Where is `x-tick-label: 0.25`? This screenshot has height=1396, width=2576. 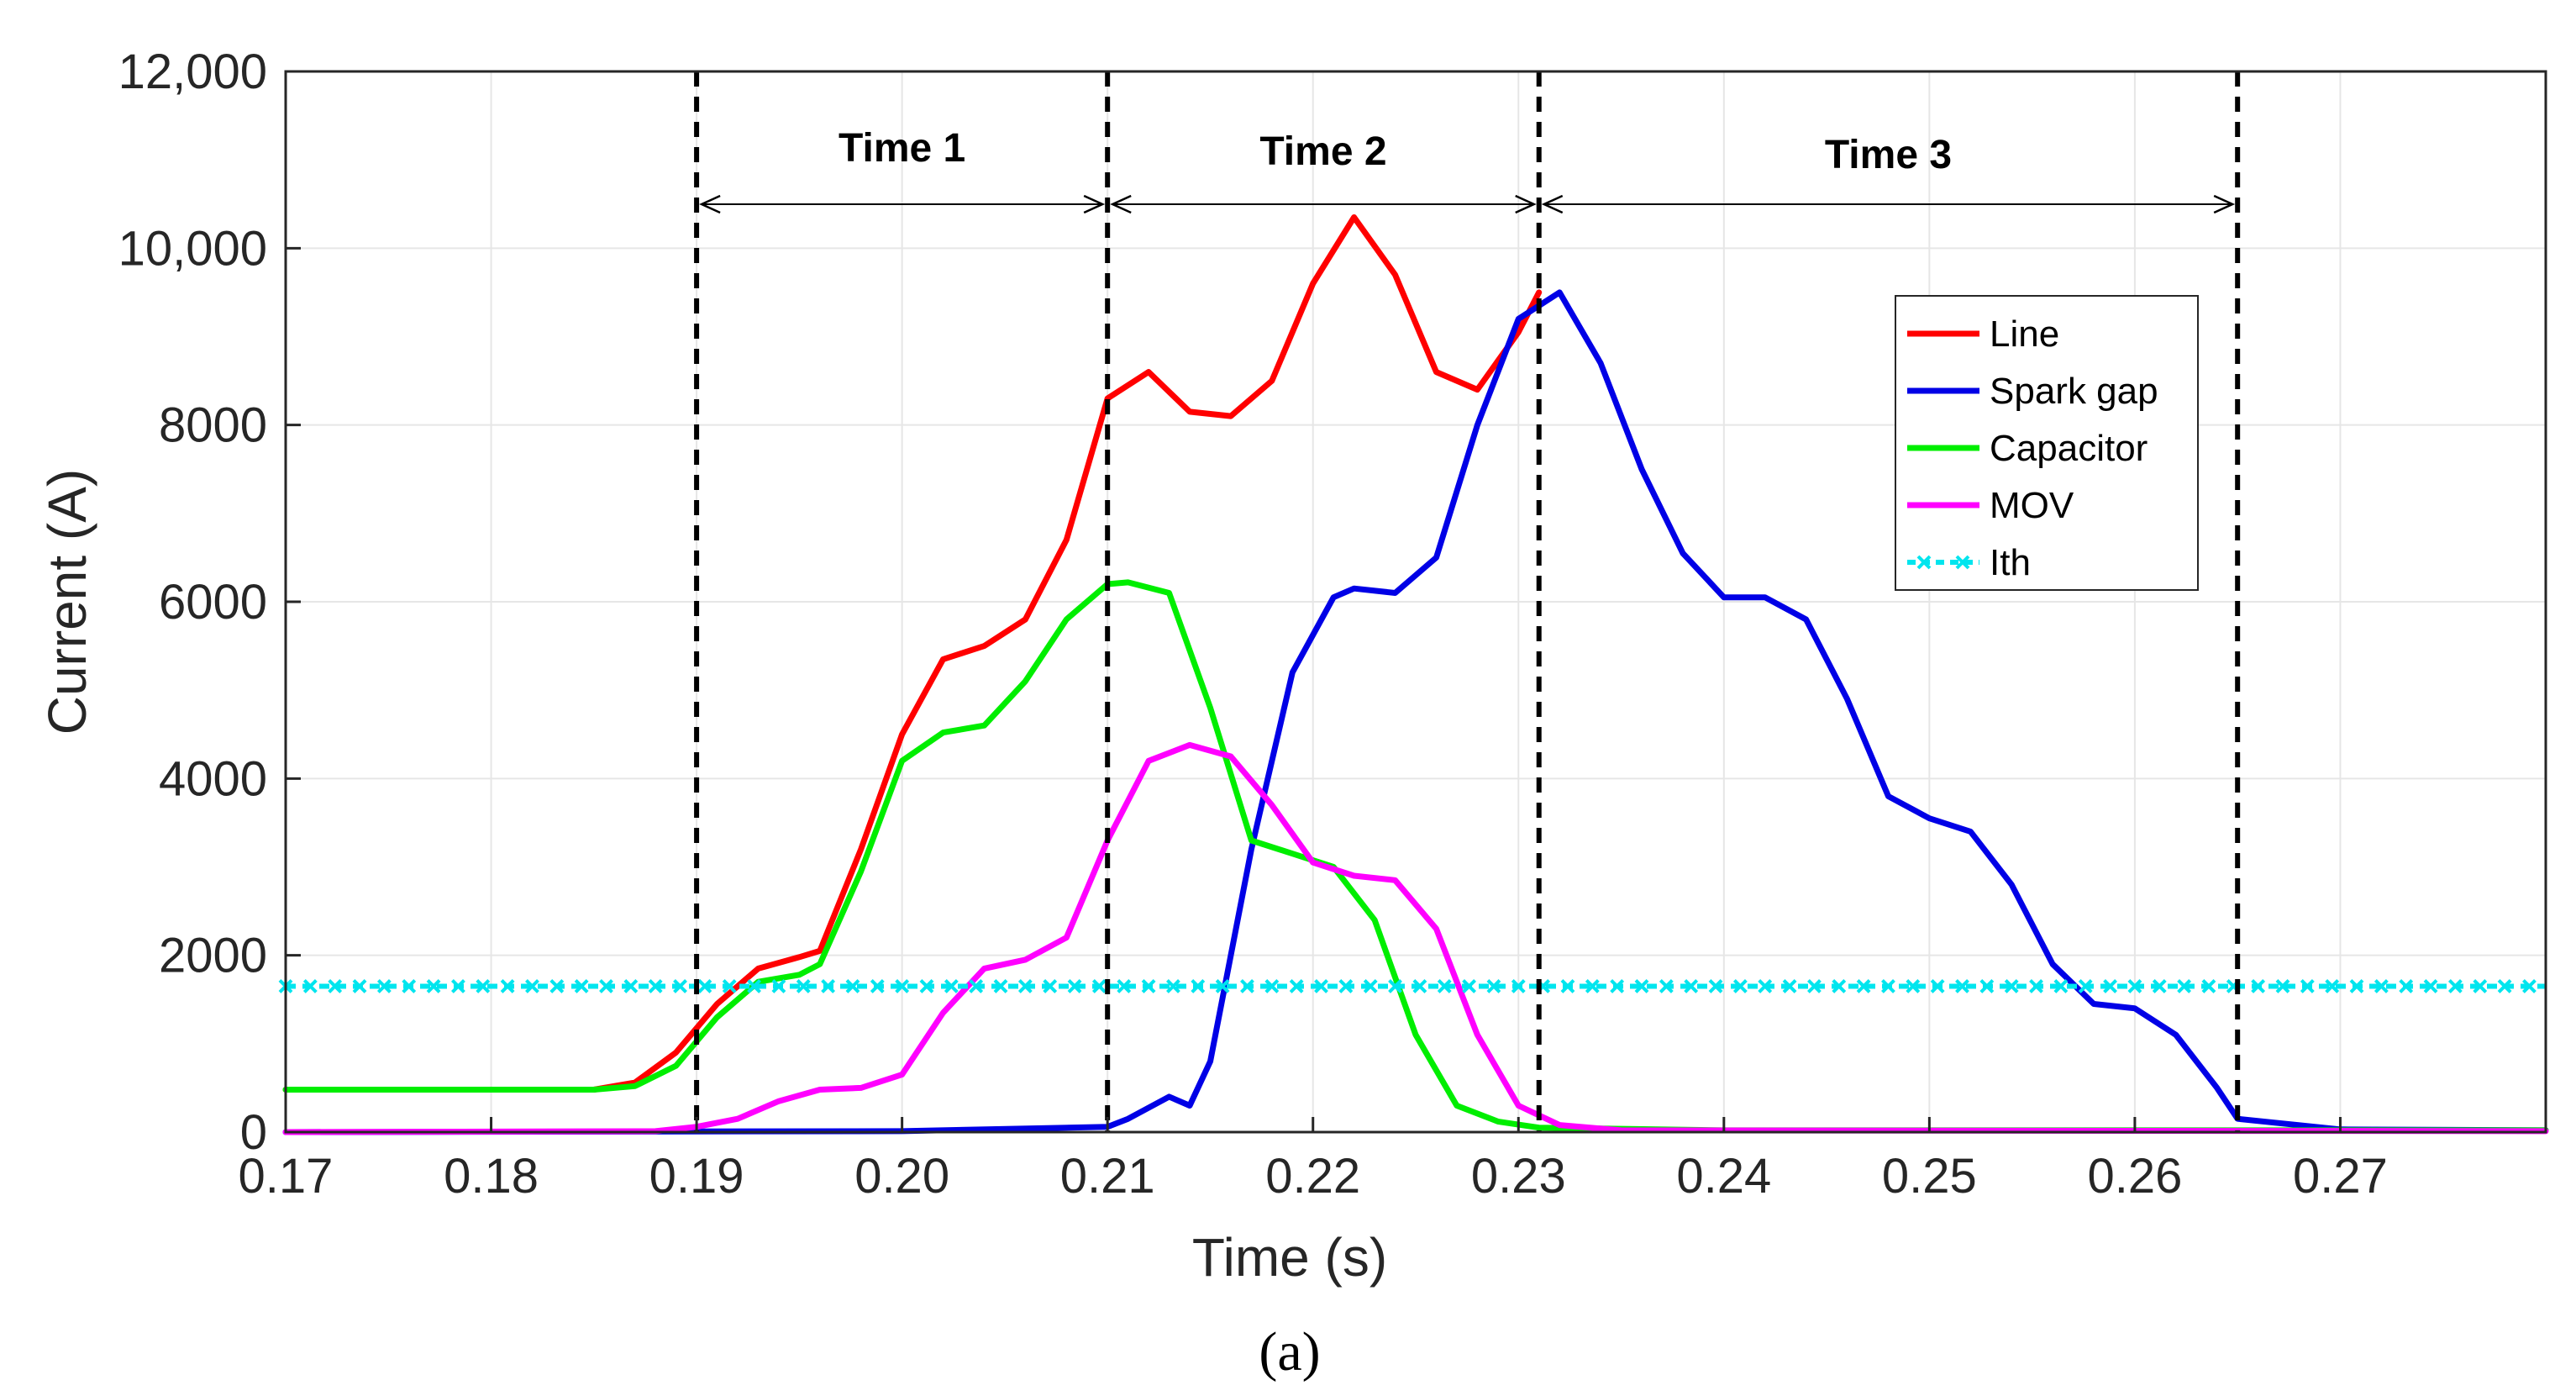
x-tick-label: 0.25 is located at coordinates (1930, 1176).